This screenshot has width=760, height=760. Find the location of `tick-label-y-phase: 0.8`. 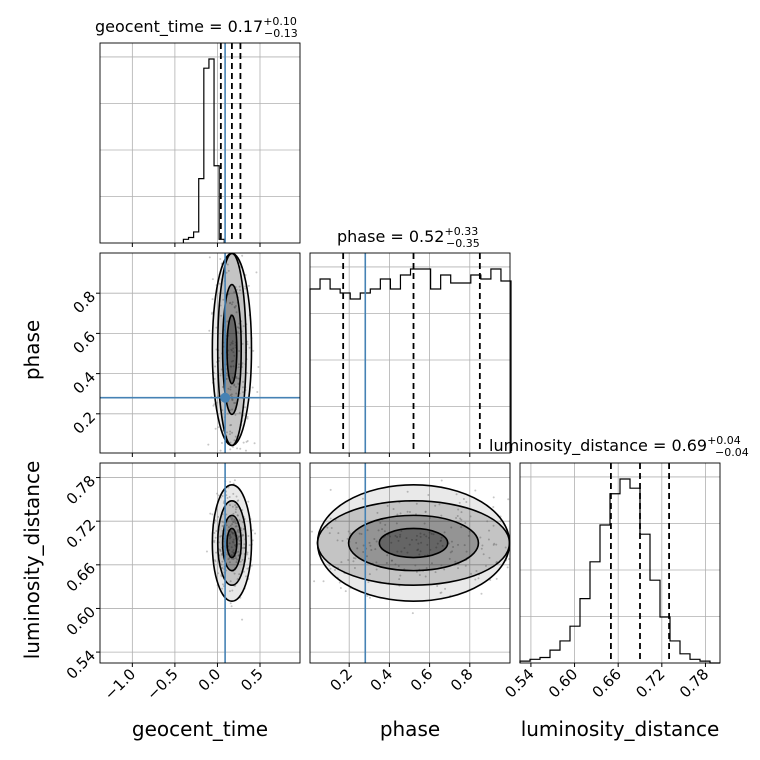

tick-label-y-phase: 0.8 is located at coordinates (84, 303).